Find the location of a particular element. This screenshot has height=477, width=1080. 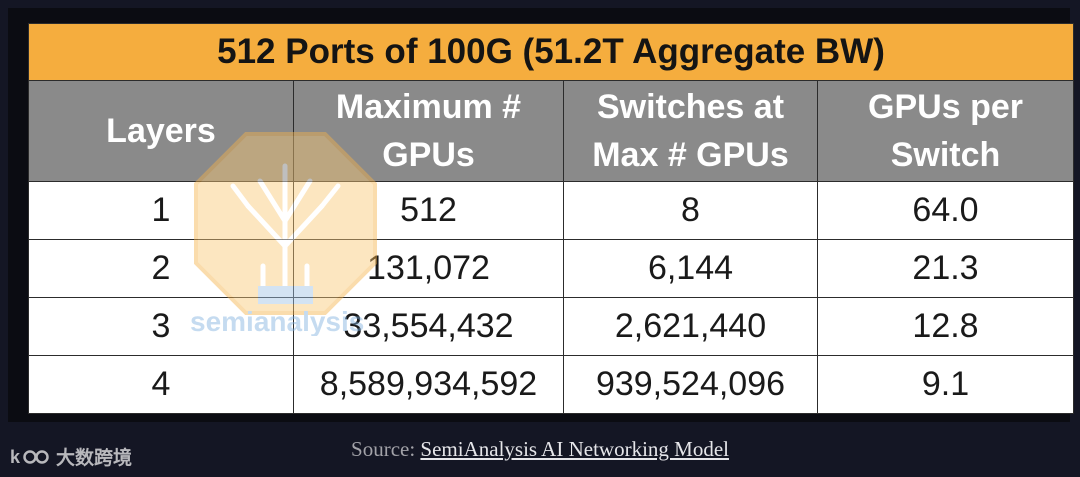

table-title: 512 Ports of 100G (51.2T Aggregate BW) is located at coordinates (551, 52).